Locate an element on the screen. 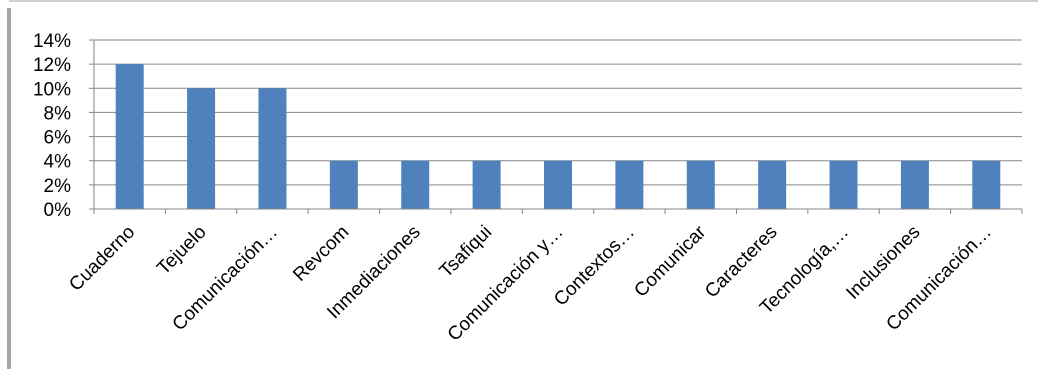 This screenshot has height=374, width=1038. y-tick-label: 8% is located at coordinates (58, 113).